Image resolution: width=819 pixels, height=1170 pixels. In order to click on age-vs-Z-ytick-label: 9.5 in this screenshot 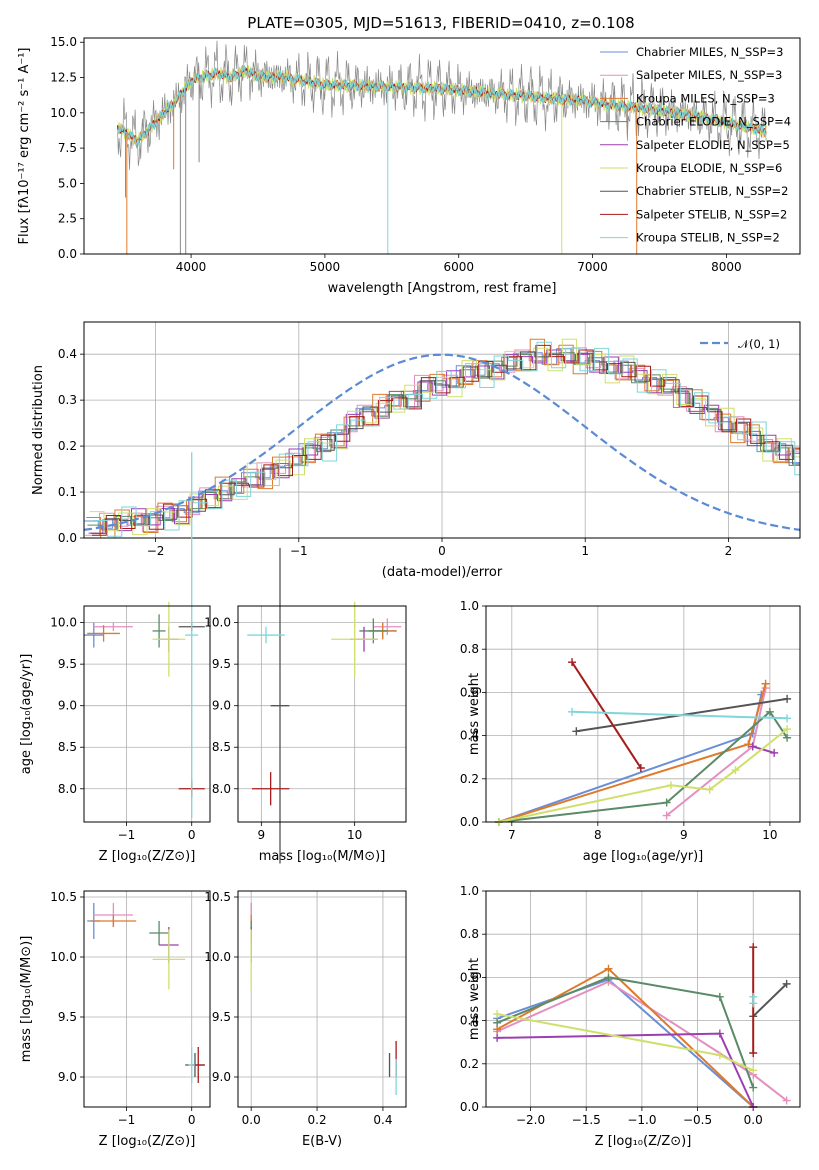, I will do `click(67, 664)`.